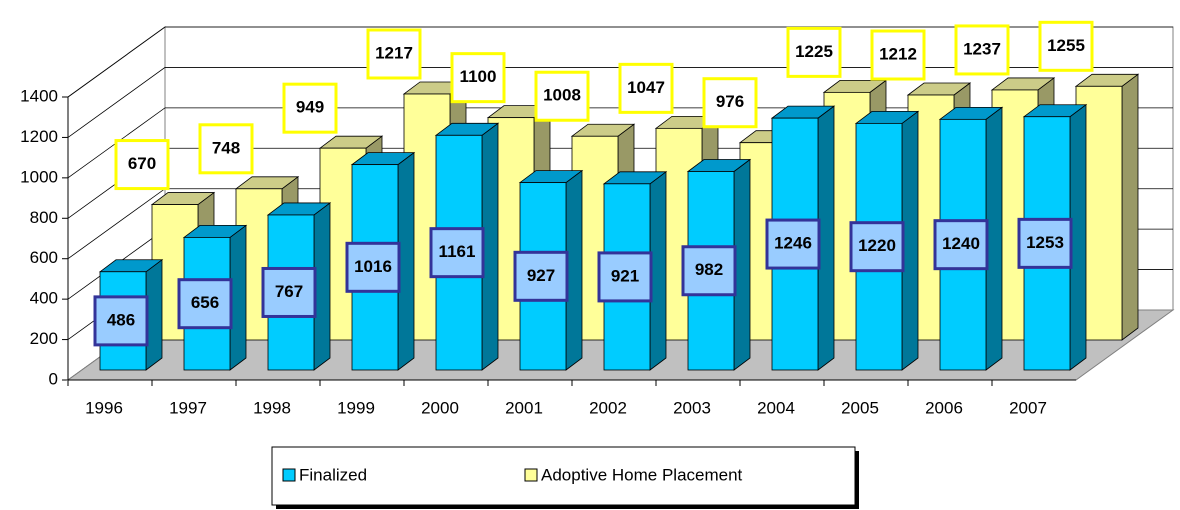 The width and height of the screenshot is (1180, 510). Describe the element at coordinates (272, 407) in the screenshot. I see `x-tick-label: 1998` at that location.